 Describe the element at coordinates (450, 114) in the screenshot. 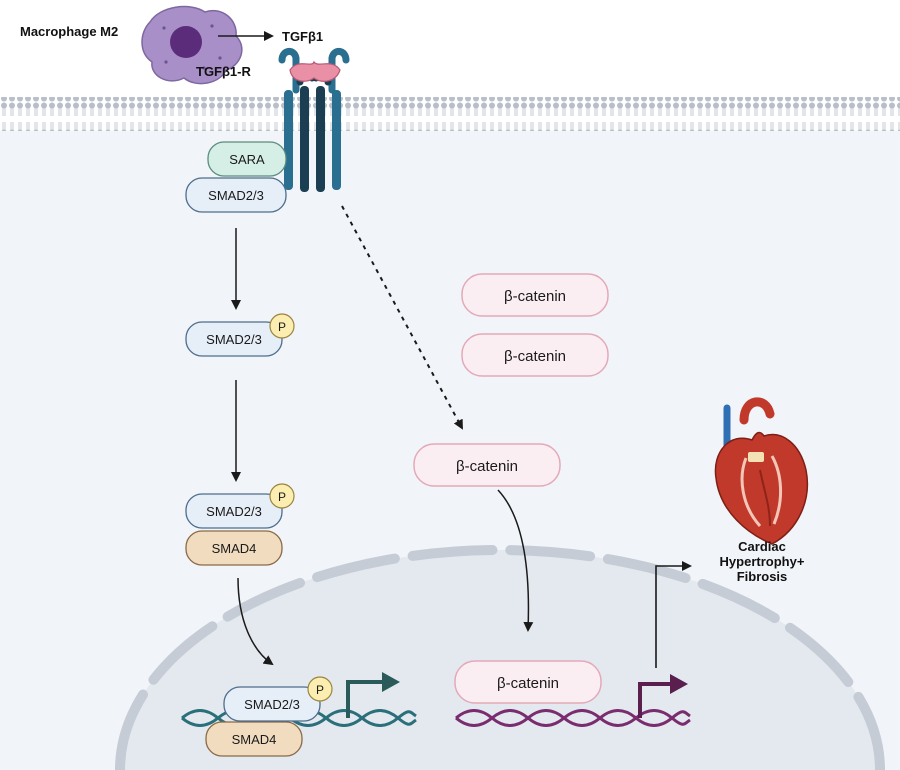

I see `plasma-membrane` at that location.